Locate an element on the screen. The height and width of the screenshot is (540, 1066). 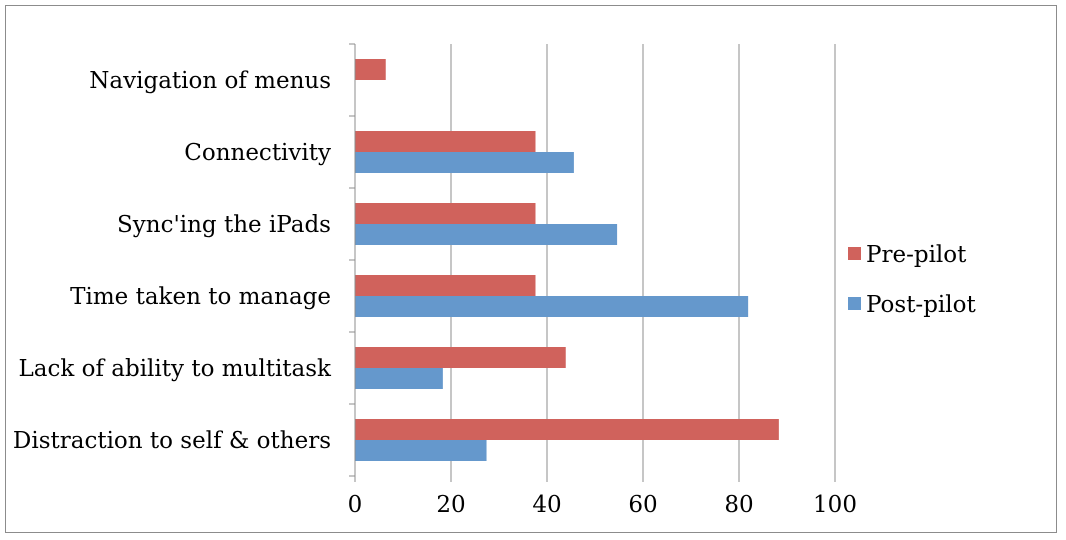
legend: Pre-pilot Post-pilot is located at coordinates (912, 280).